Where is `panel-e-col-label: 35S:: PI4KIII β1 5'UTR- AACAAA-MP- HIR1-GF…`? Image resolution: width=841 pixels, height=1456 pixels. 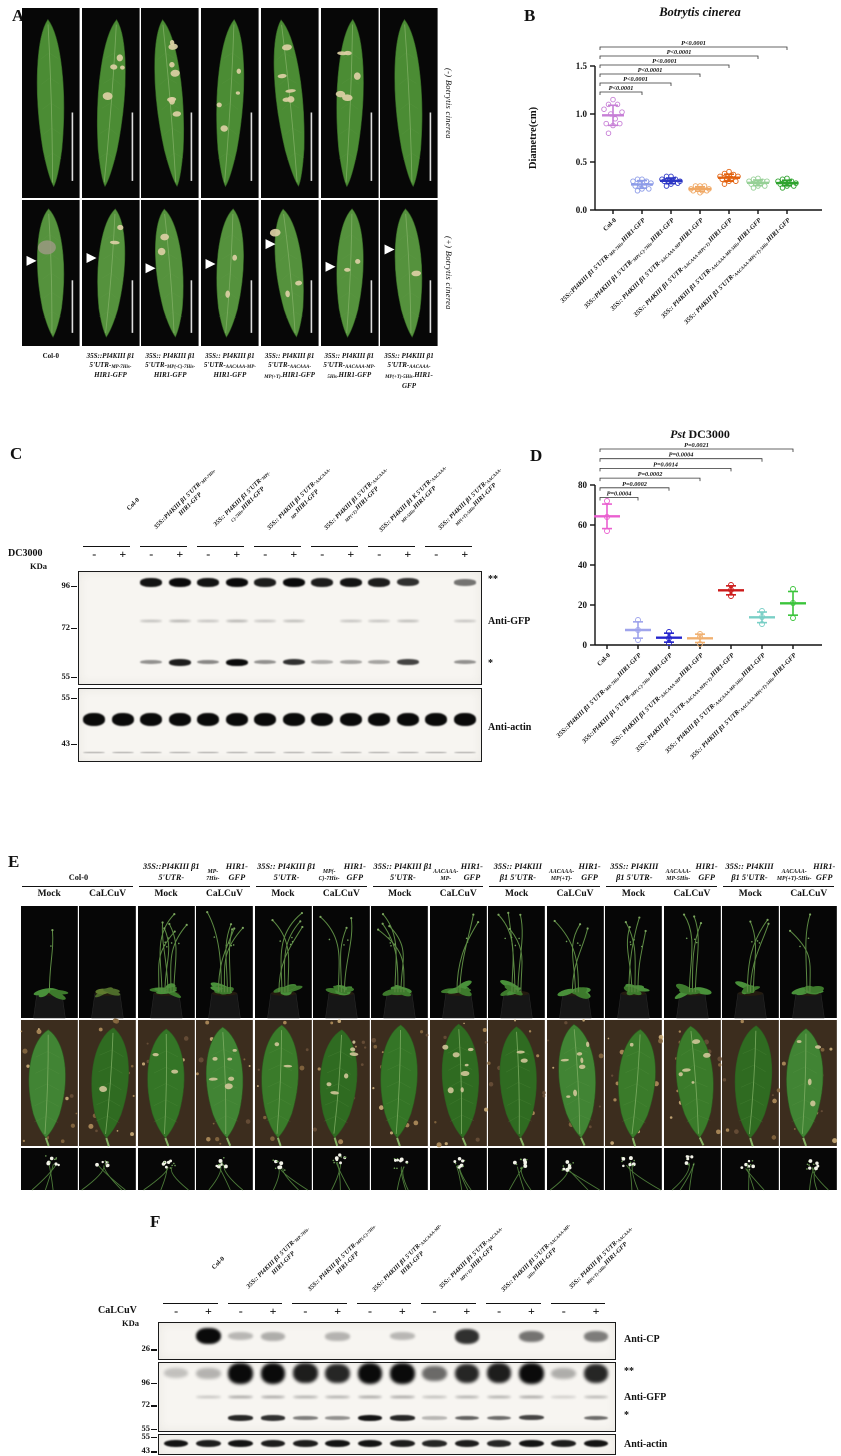 panel-e-col-label: 35S:: PI4KIII β1 5'UTR- AACAAA-MP- HIR1-GF… is located at coordinates (428, 872).